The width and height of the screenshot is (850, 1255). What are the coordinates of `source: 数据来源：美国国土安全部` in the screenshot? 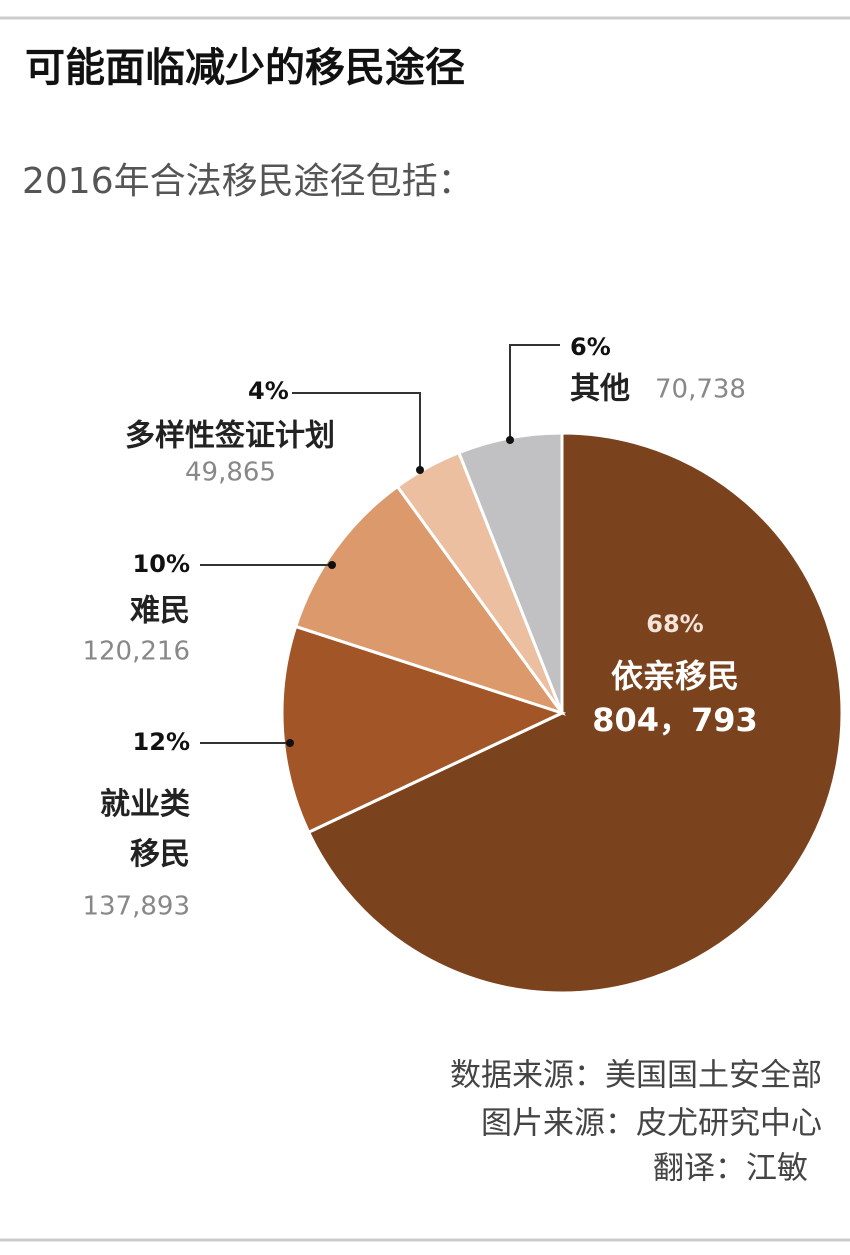 It's located at (636, 1076).